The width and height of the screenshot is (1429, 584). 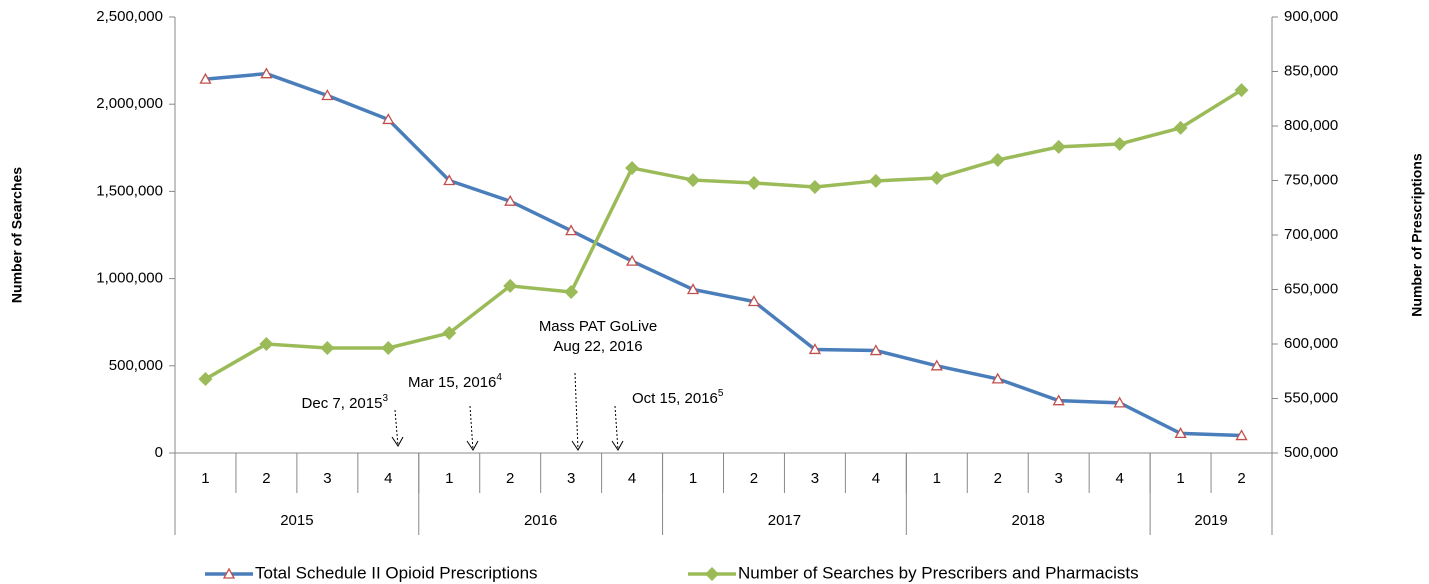 What do you see at coordinates (540, 520) in the screenshot?
I see `x-group-label: 2016` at bounding box center [540, 520].